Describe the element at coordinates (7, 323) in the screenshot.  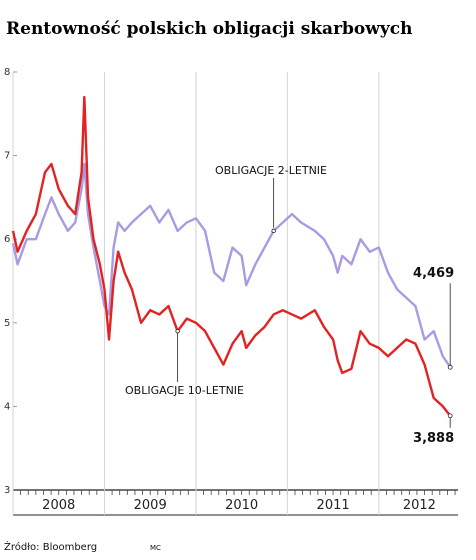
I see `y-tick-label: 5` at that location.